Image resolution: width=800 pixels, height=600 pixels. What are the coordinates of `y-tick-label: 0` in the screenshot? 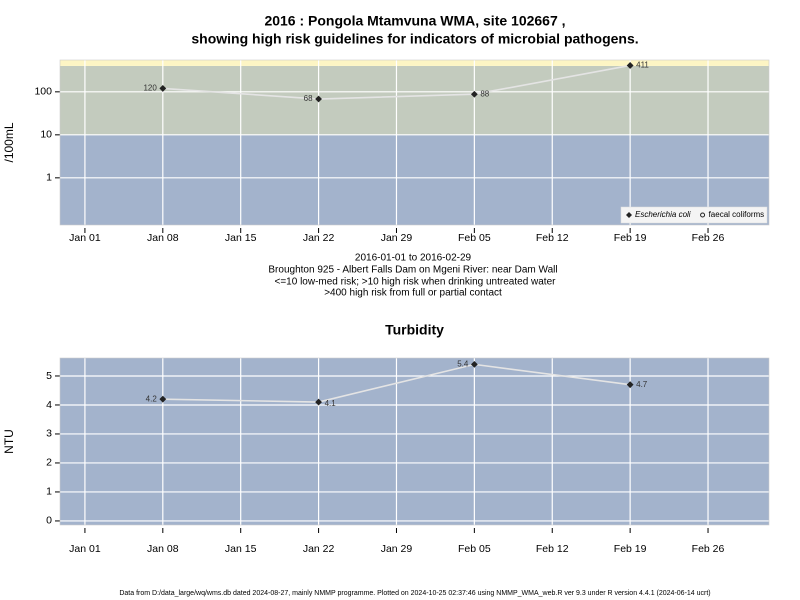 It's located at (49, 521).